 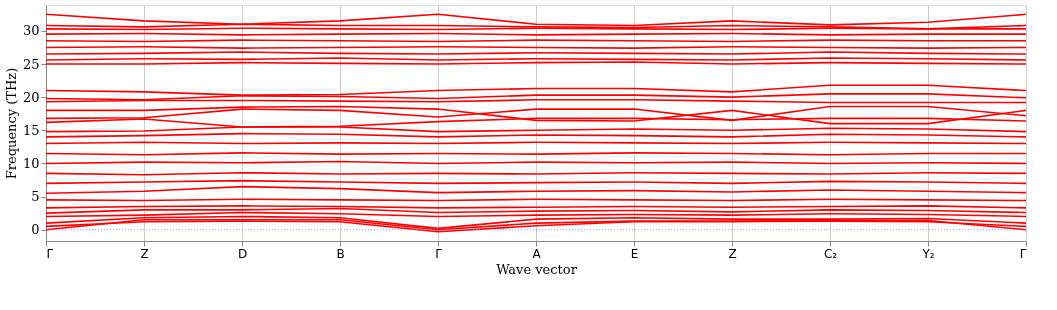 I want to click on x-tick-label: A, so click(x=537, y=253).